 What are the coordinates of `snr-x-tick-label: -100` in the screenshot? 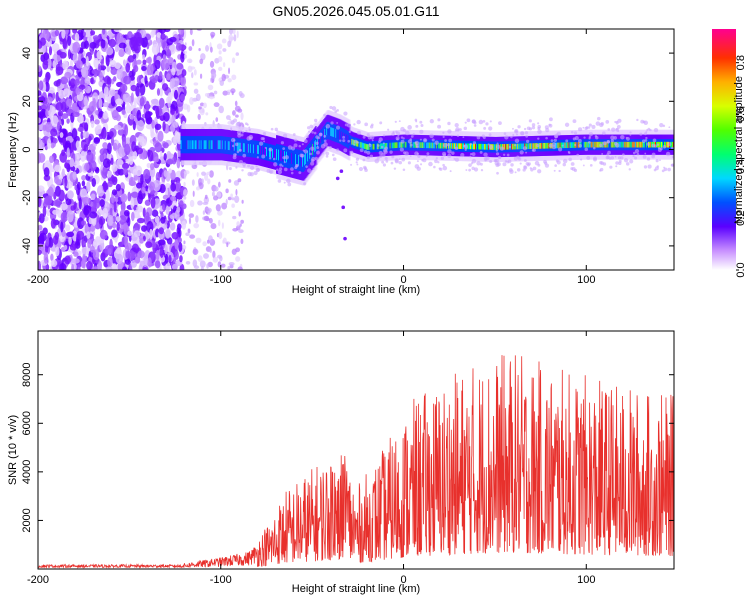 It's located at (221, 580).